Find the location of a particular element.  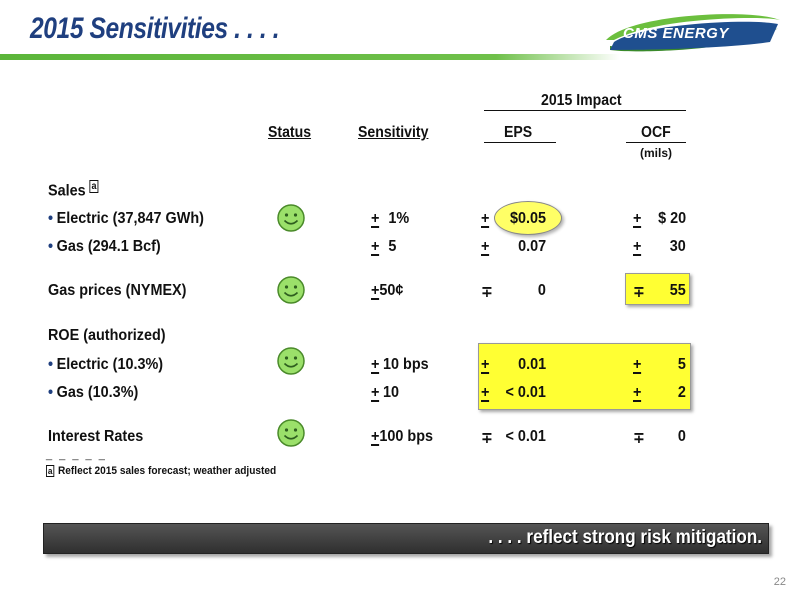

row-gas-prices-eps: 0 is located at coordinates (541, 290).